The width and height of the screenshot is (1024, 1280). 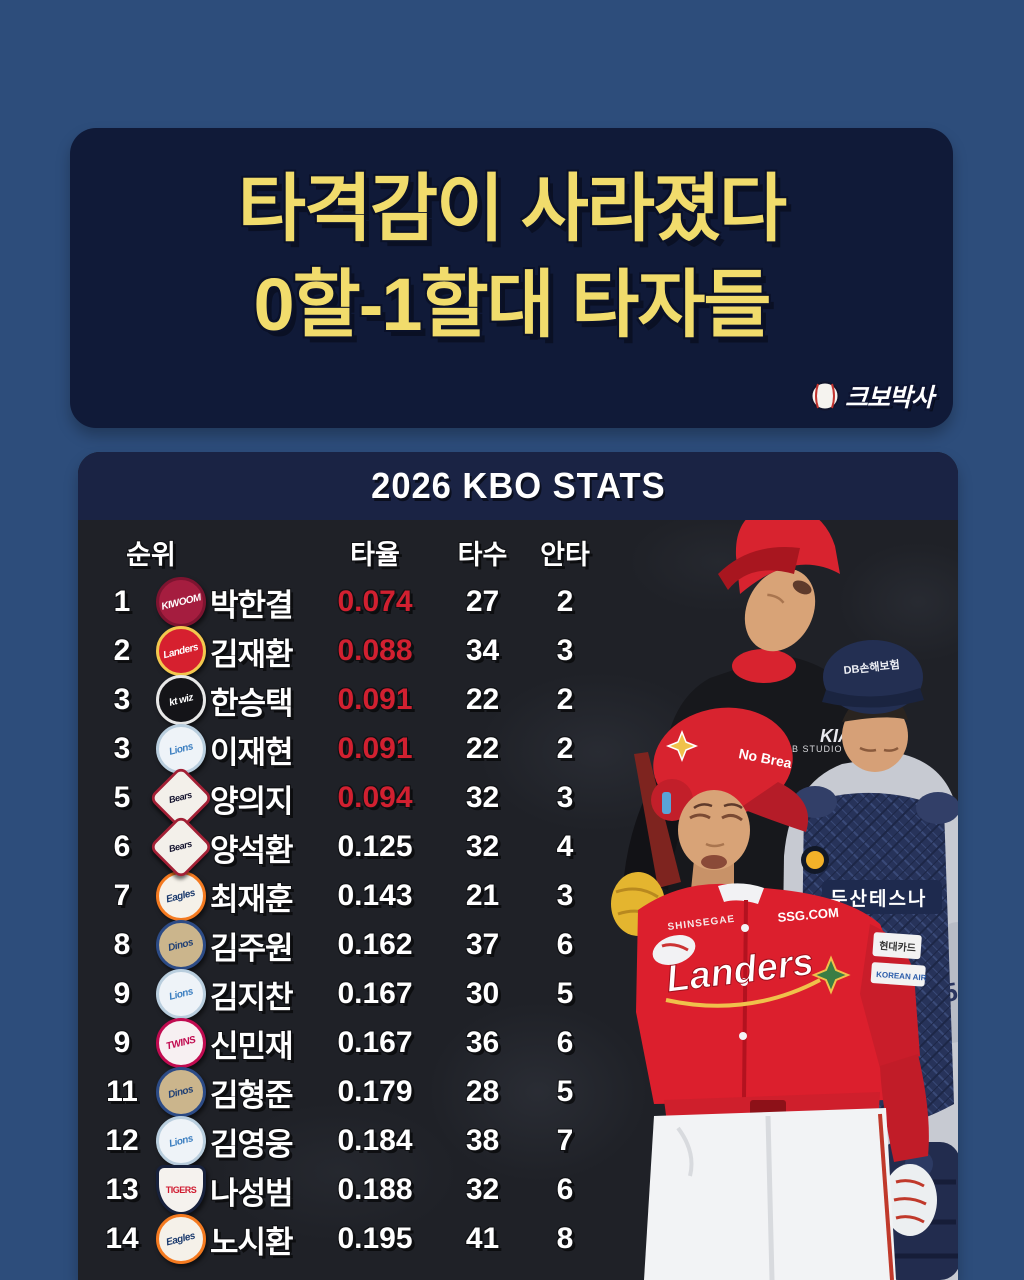 I want to click on batting-average: 0.074, so click(x=375, y=601).